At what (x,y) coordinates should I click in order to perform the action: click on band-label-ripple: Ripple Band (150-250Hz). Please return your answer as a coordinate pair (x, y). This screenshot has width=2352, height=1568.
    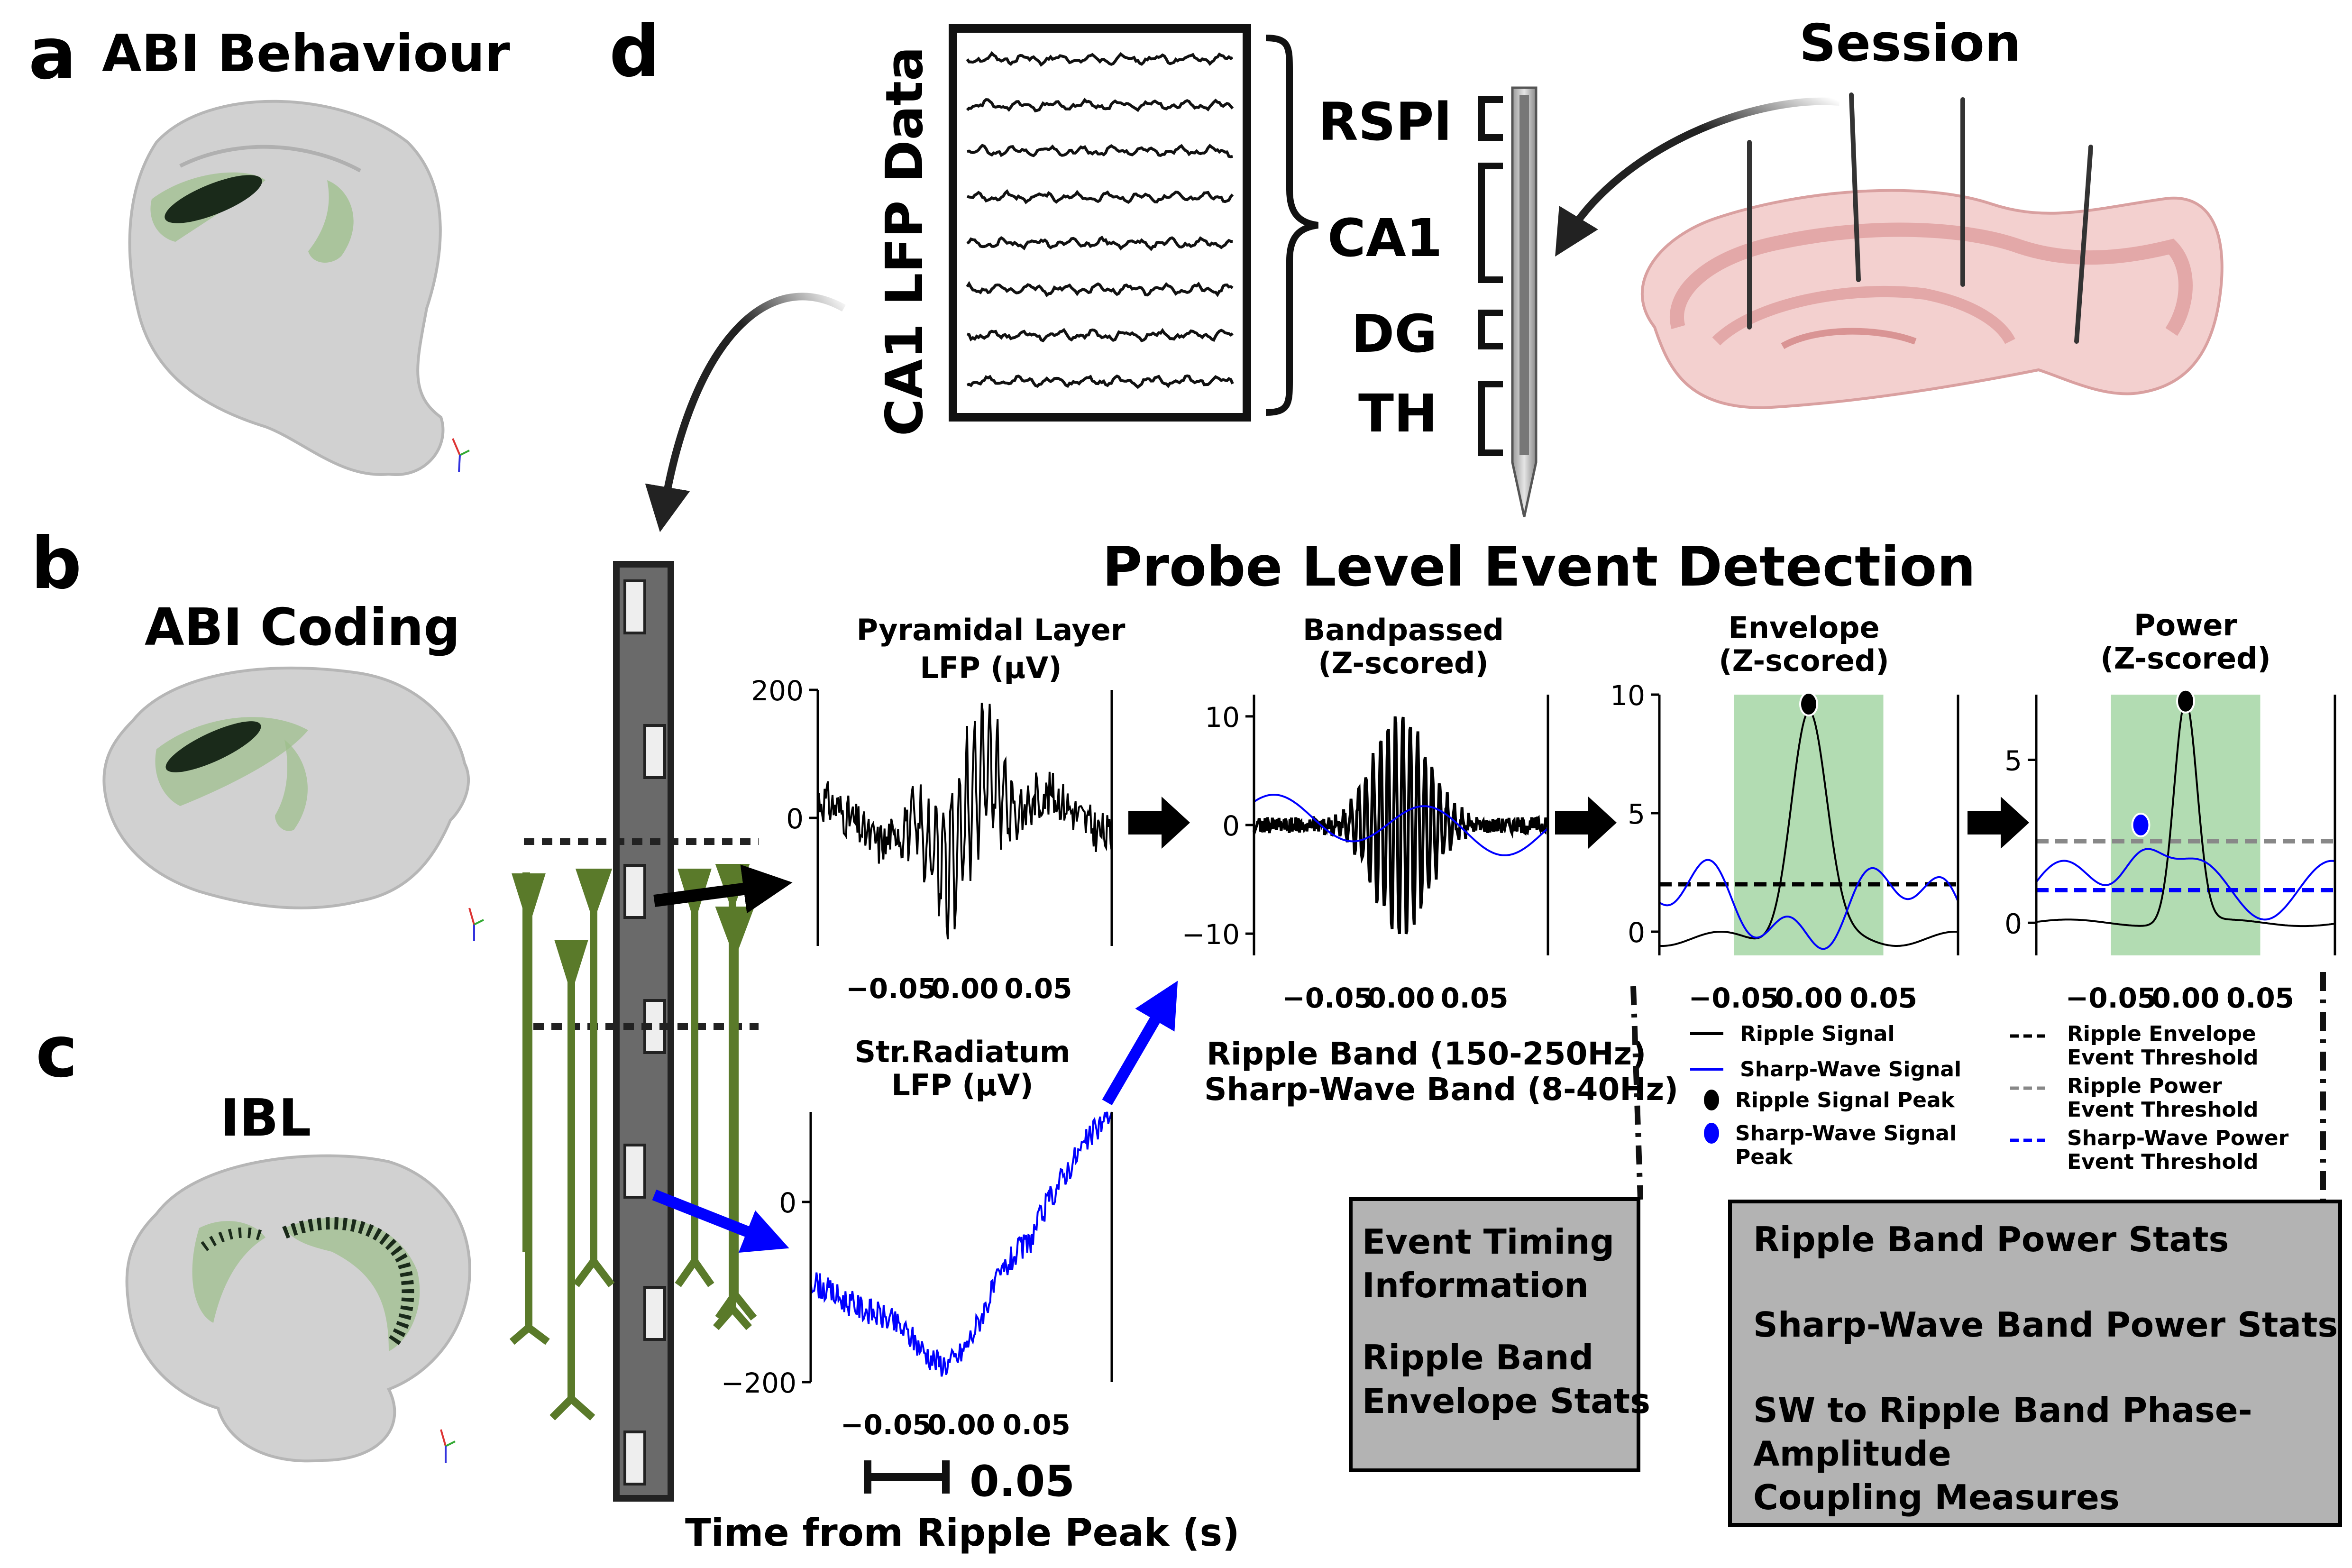
    Looking at the image, I should click on (1426, 1054).